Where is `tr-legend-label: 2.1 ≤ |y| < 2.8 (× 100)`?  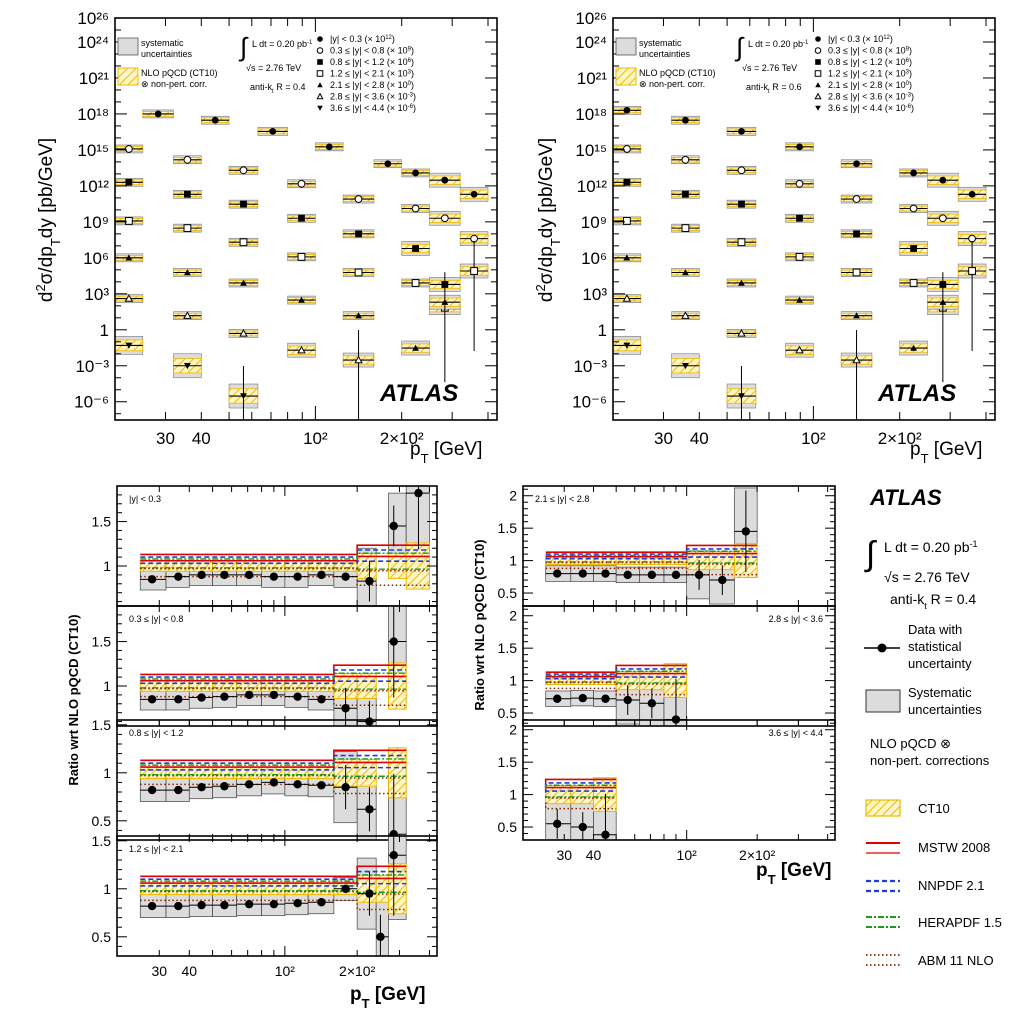
tr-legend-label: 2.1 ≤ |y| < 2.8 (× 100) is located at coordinates (870, 85).